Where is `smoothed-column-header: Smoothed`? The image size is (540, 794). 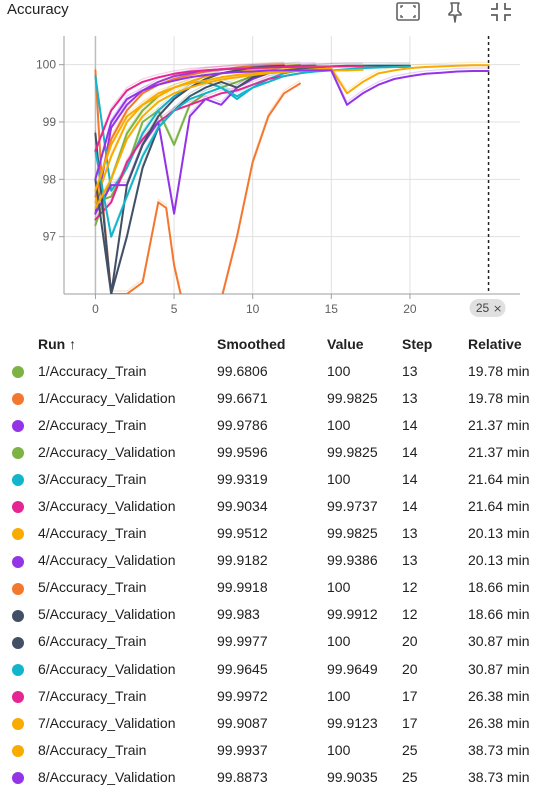
smoothed-column-header: Smoothed is located at coordinates (251, 343).